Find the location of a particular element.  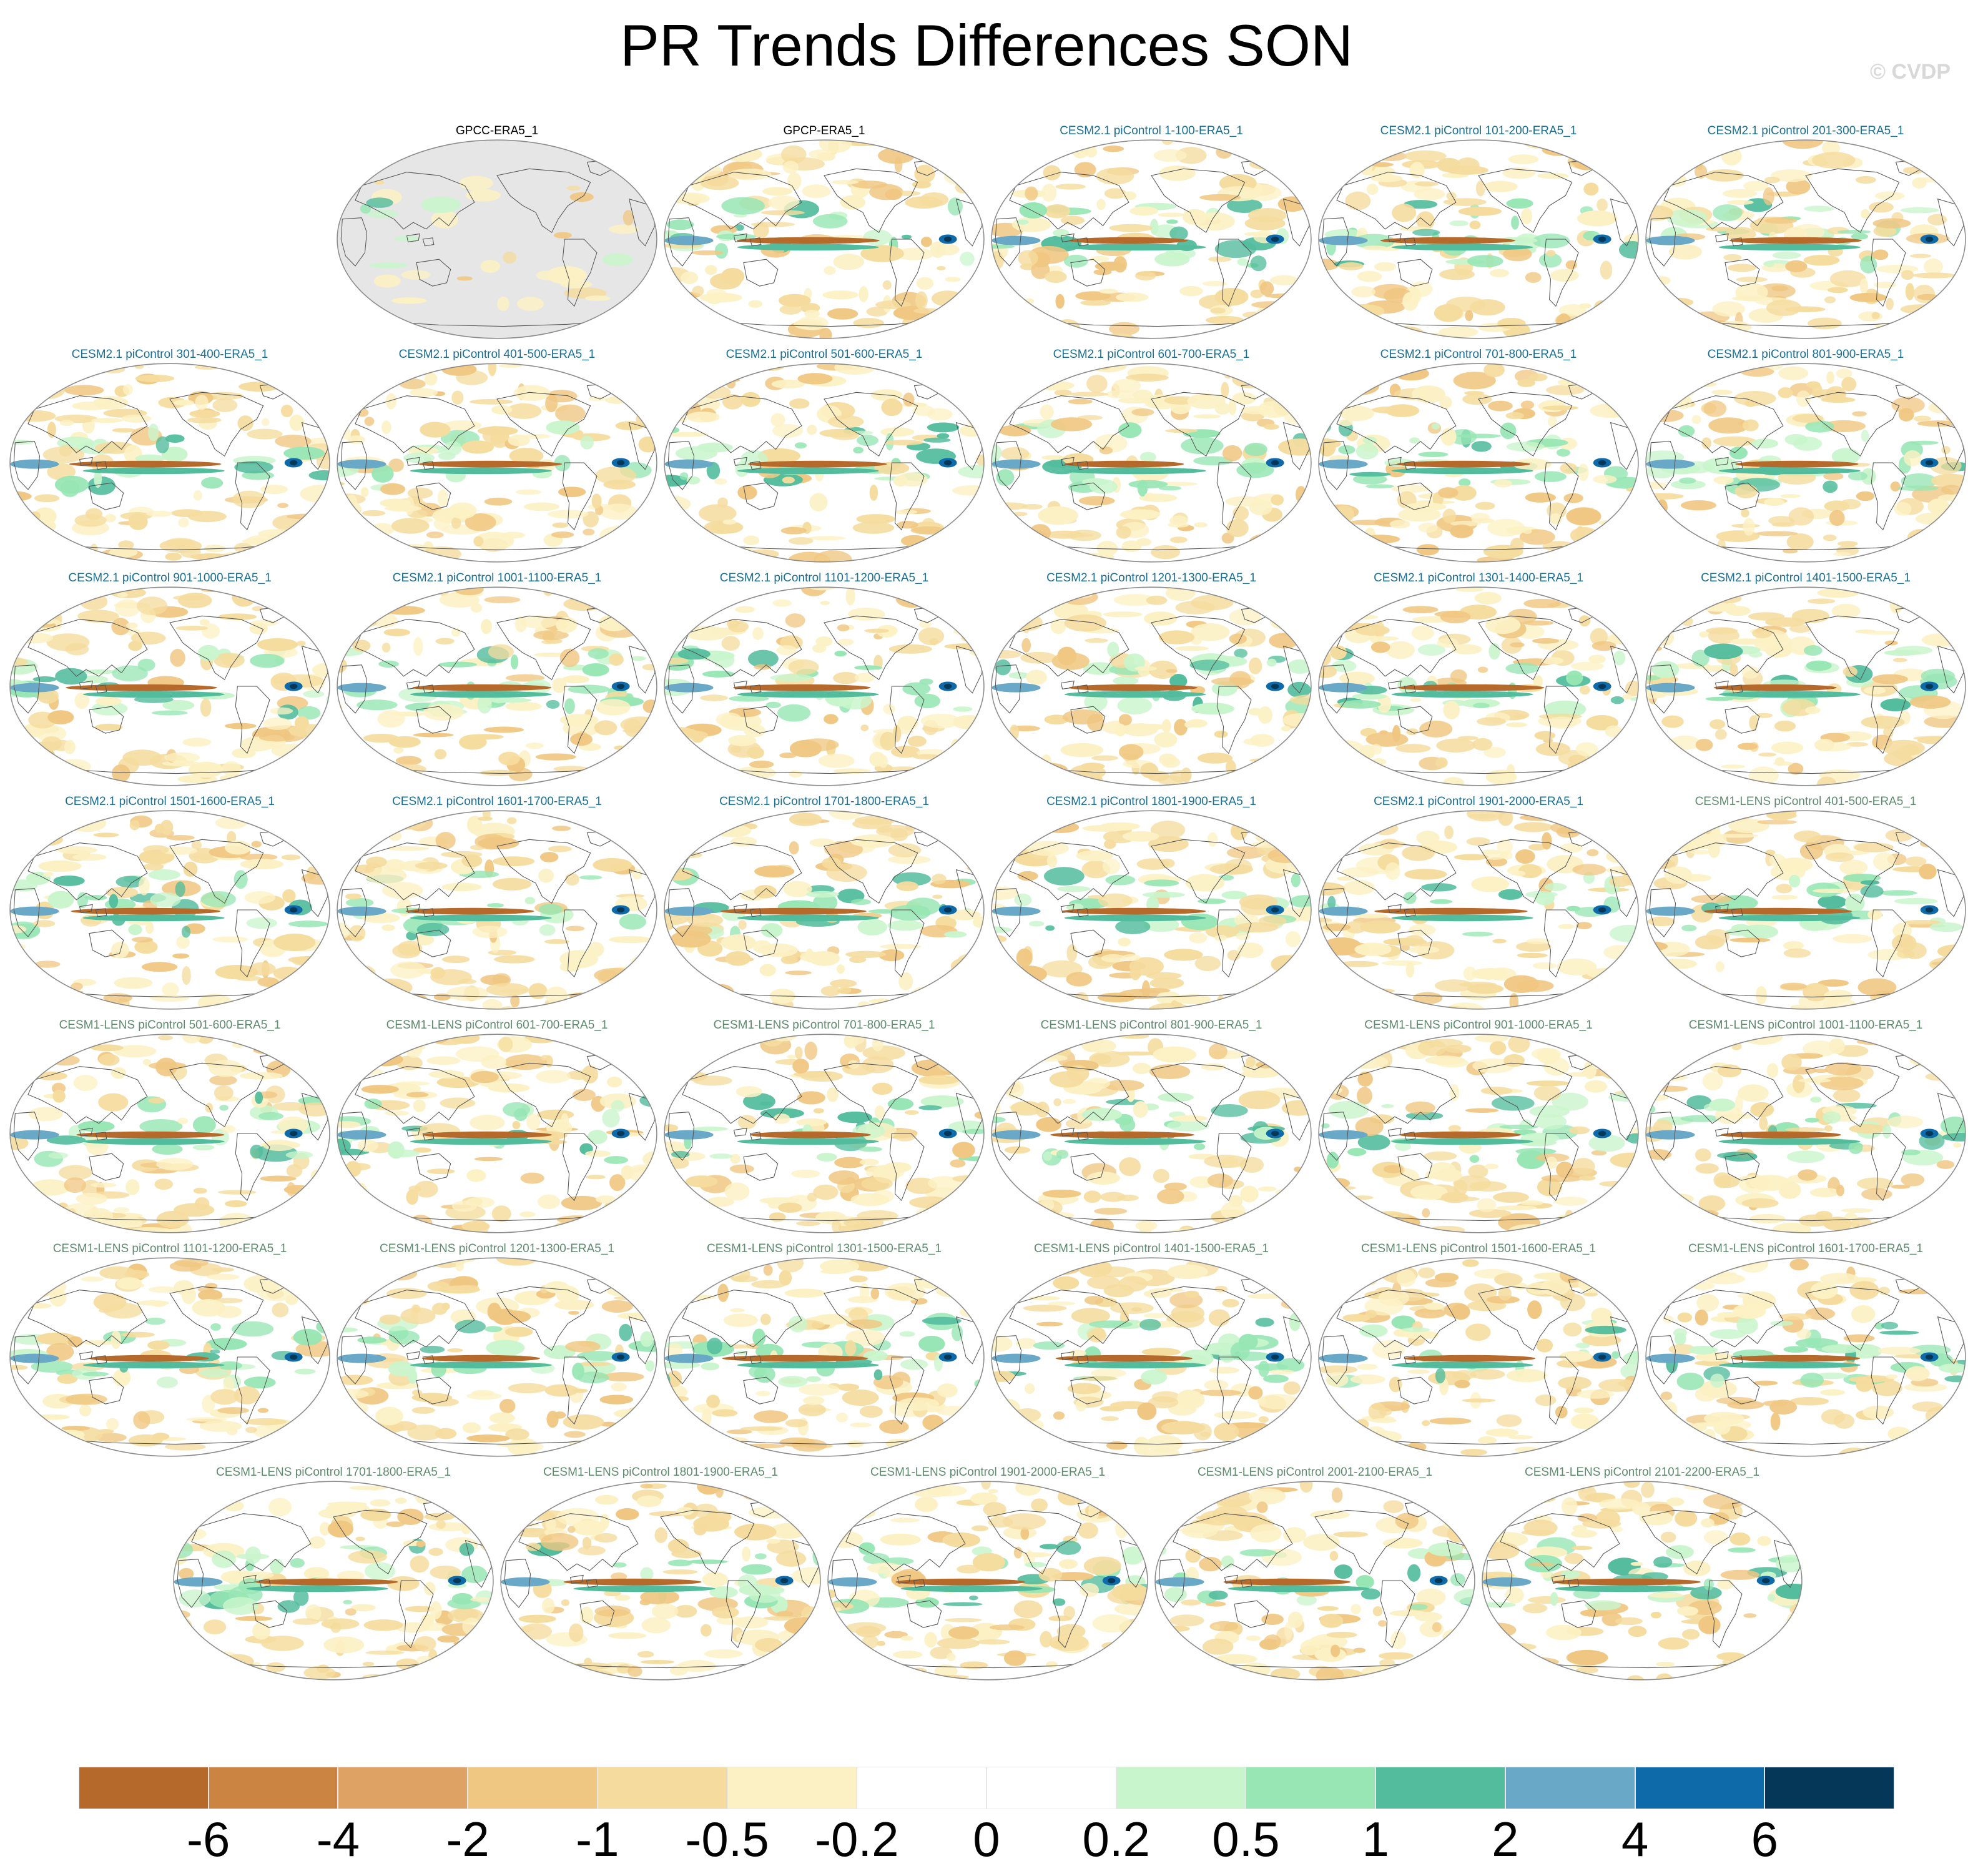

panel-title: CESM2.1 piControl 1001-1100-ERA5_1 is located at coordinates (497, 578).